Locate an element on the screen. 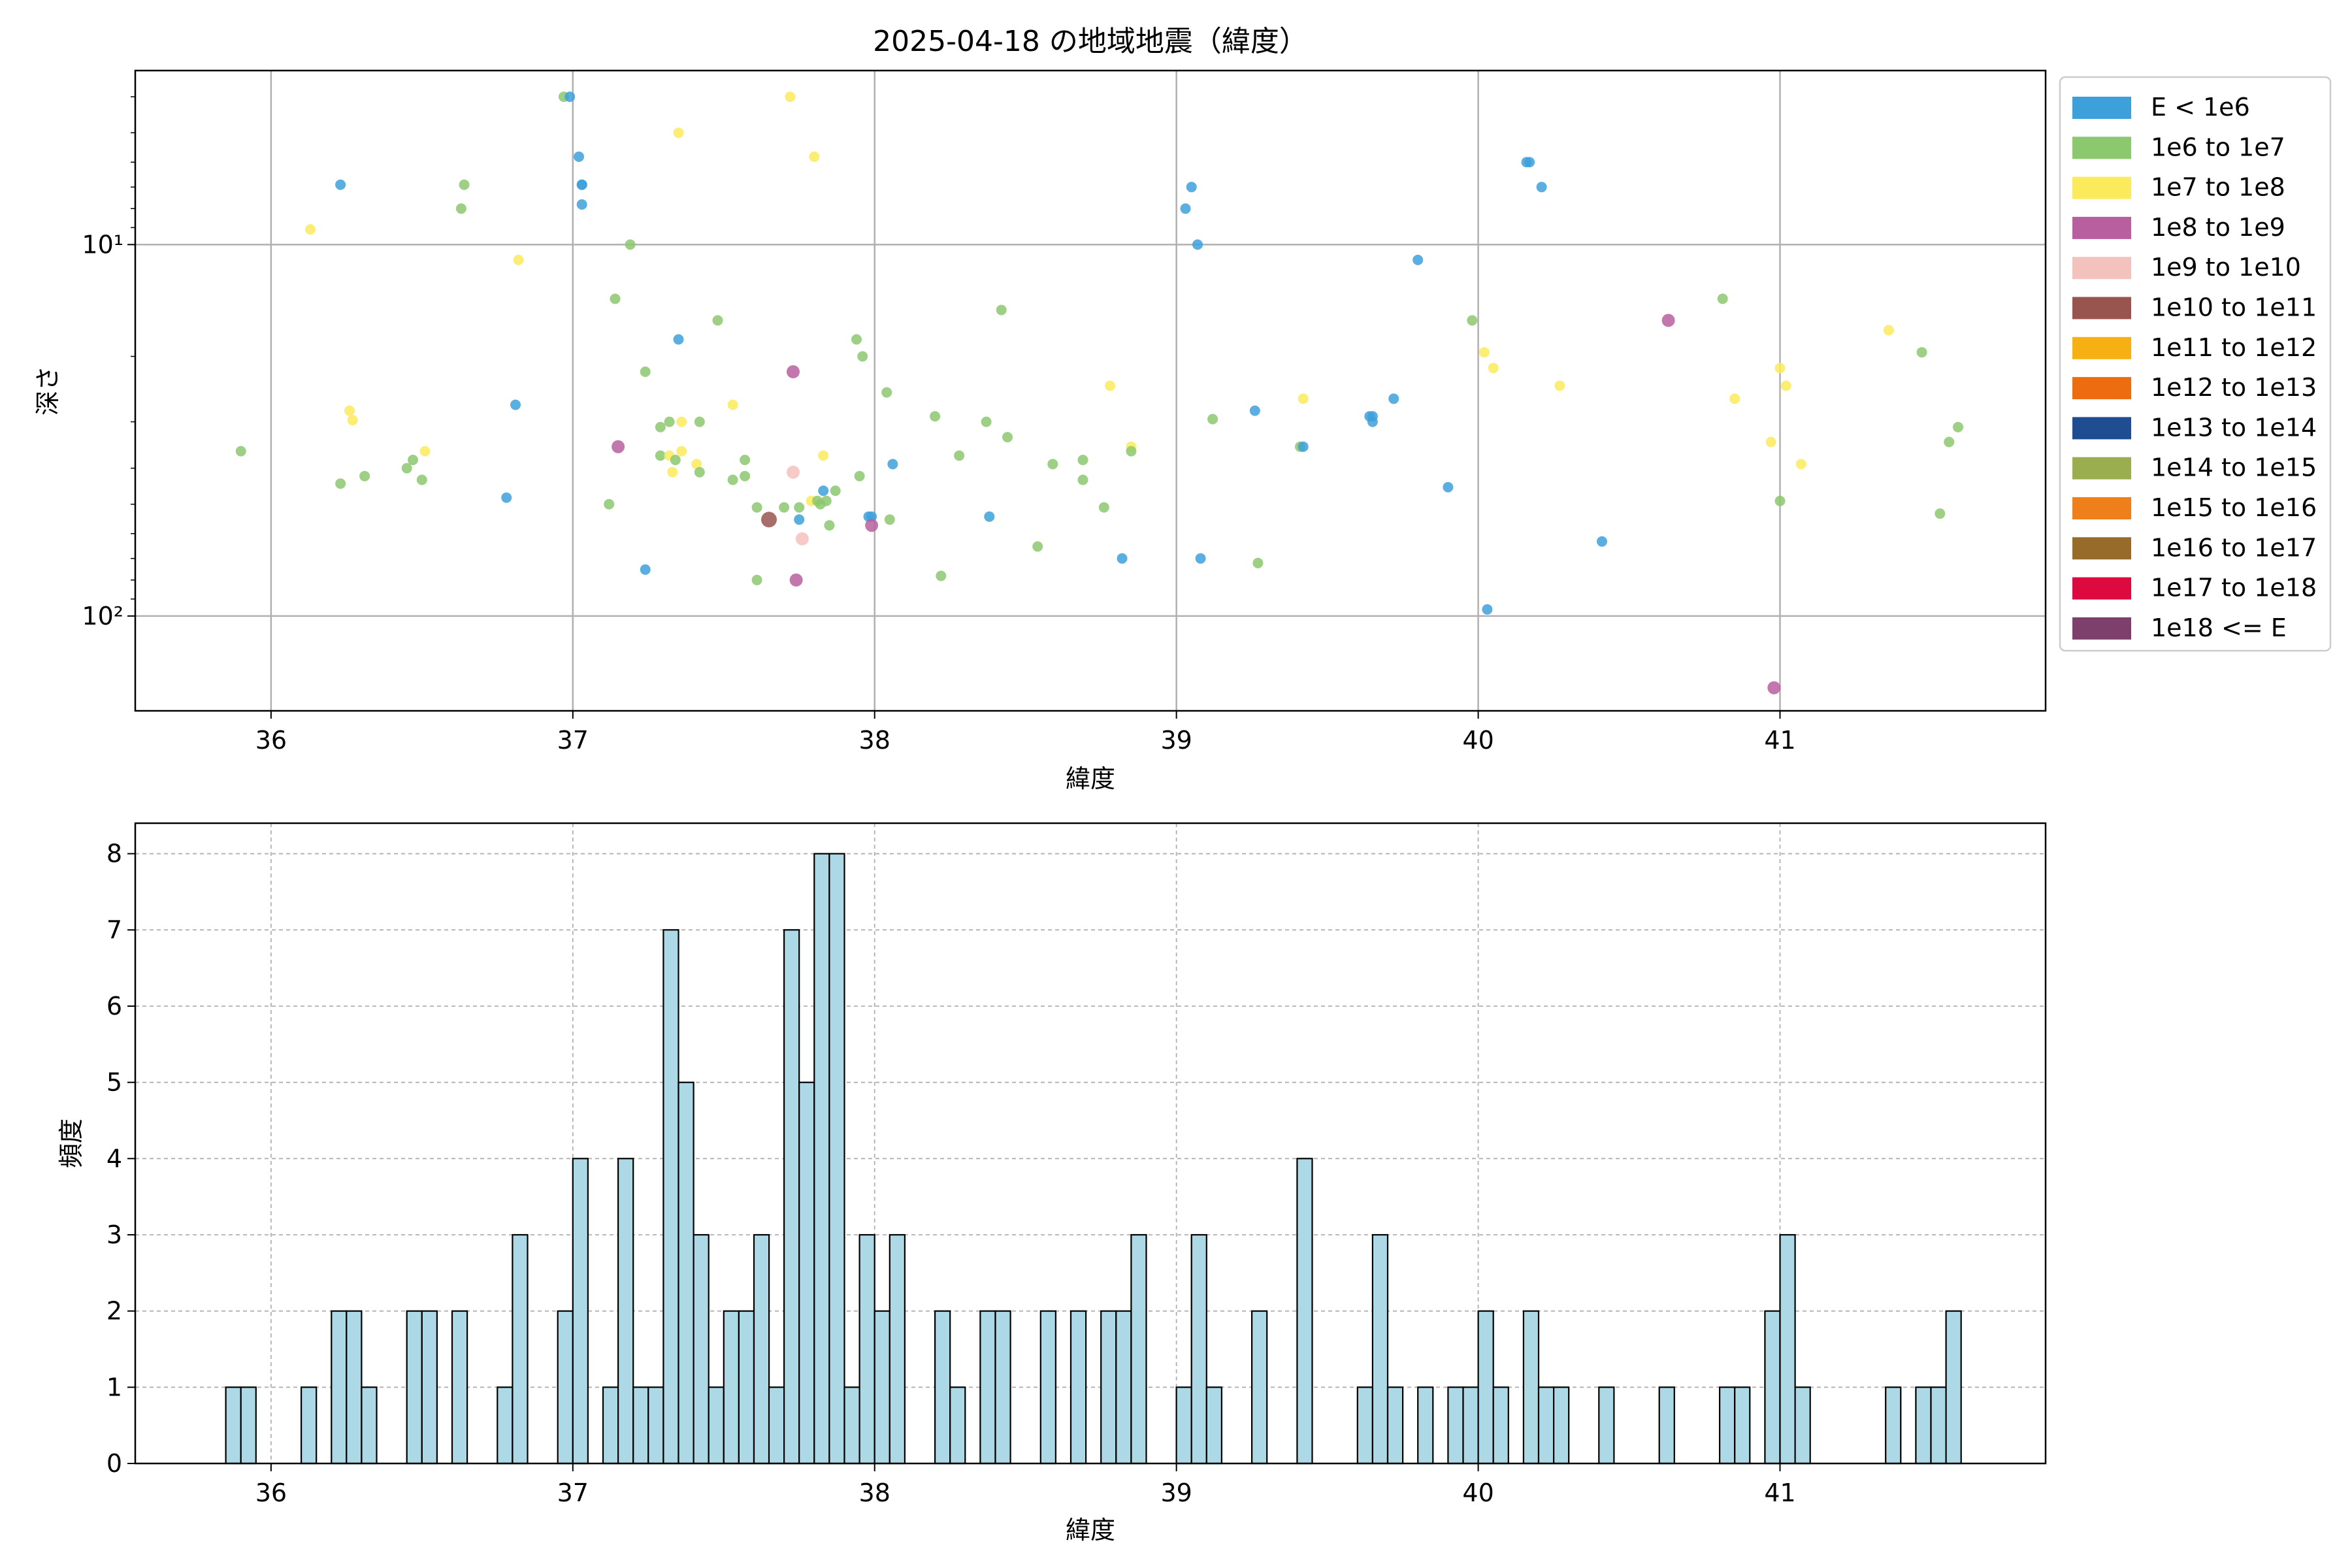 The height and width of the screenshot is (1568, 2352). histogram-y-tick-label: 6 is located at coordinates (114, 1006).